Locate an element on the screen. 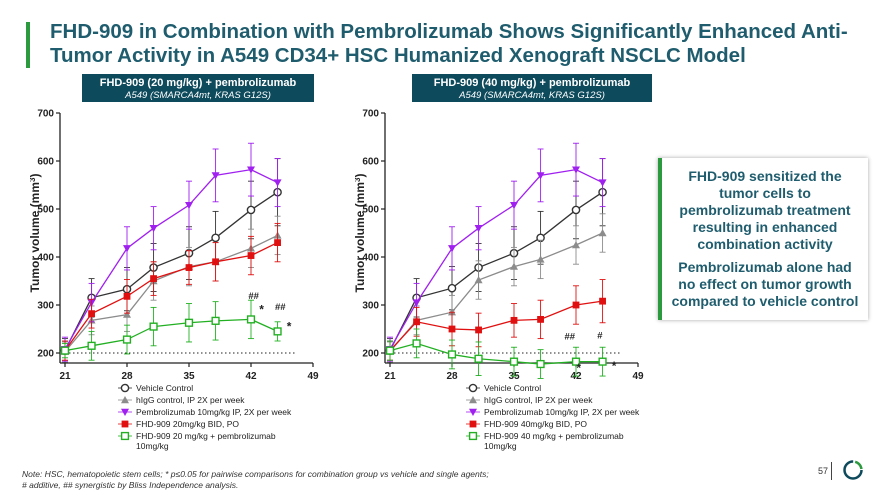 This screenshot has height=495, width=880. legend-item: hIgG control, IP 2X per week is located at coordinates (561, 400).